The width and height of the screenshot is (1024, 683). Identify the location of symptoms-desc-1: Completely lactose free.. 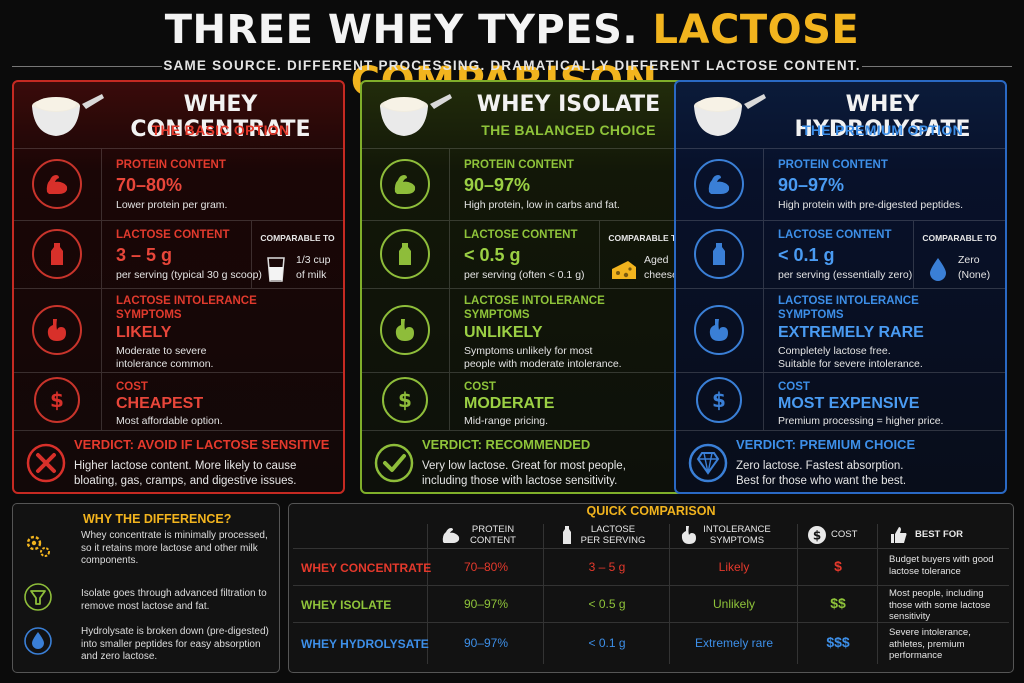
(834, 351).